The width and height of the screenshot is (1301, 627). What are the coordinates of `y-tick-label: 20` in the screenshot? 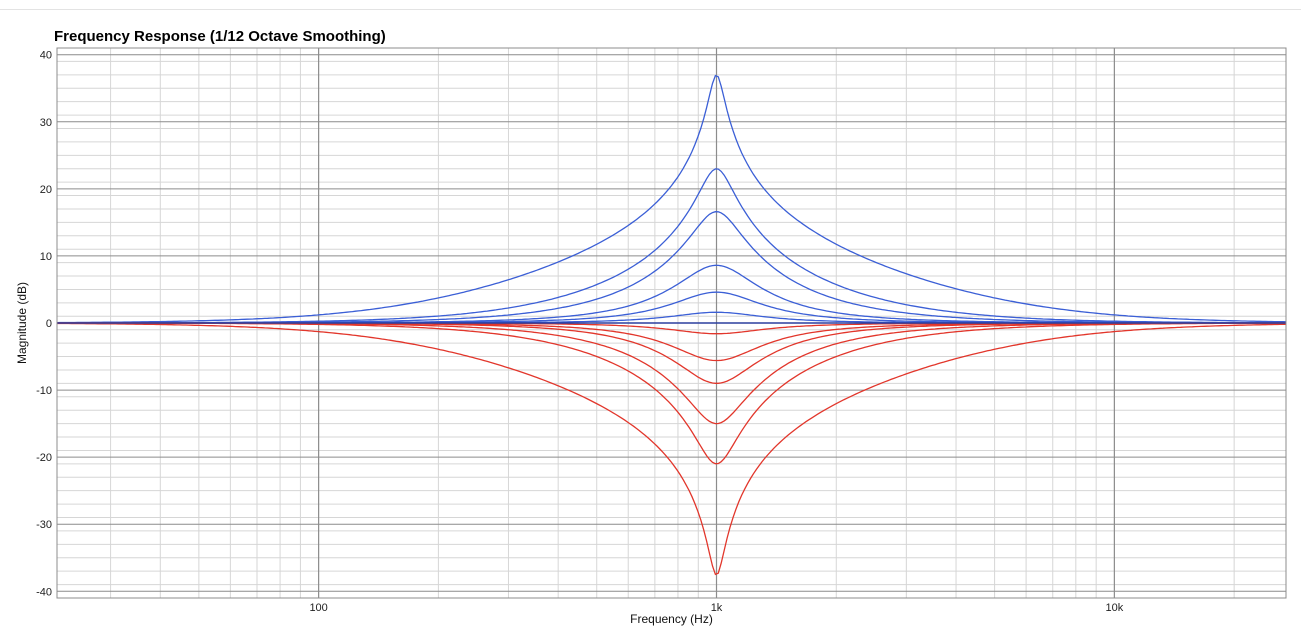 It's located at (46, 190).